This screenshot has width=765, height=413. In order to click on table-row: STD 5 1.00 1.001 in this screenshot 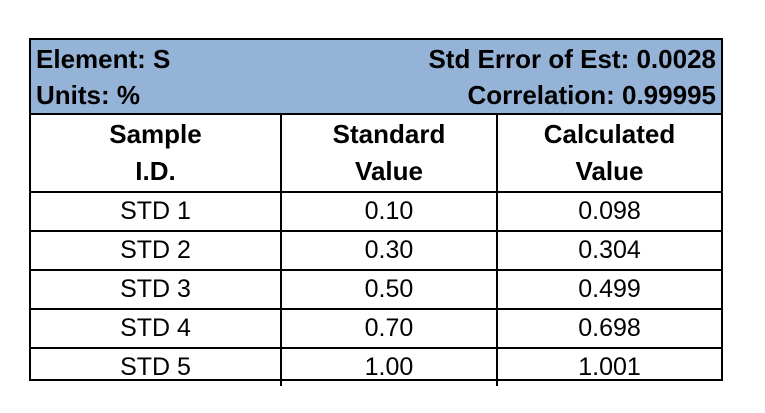, I will do `click(376, 366)`.